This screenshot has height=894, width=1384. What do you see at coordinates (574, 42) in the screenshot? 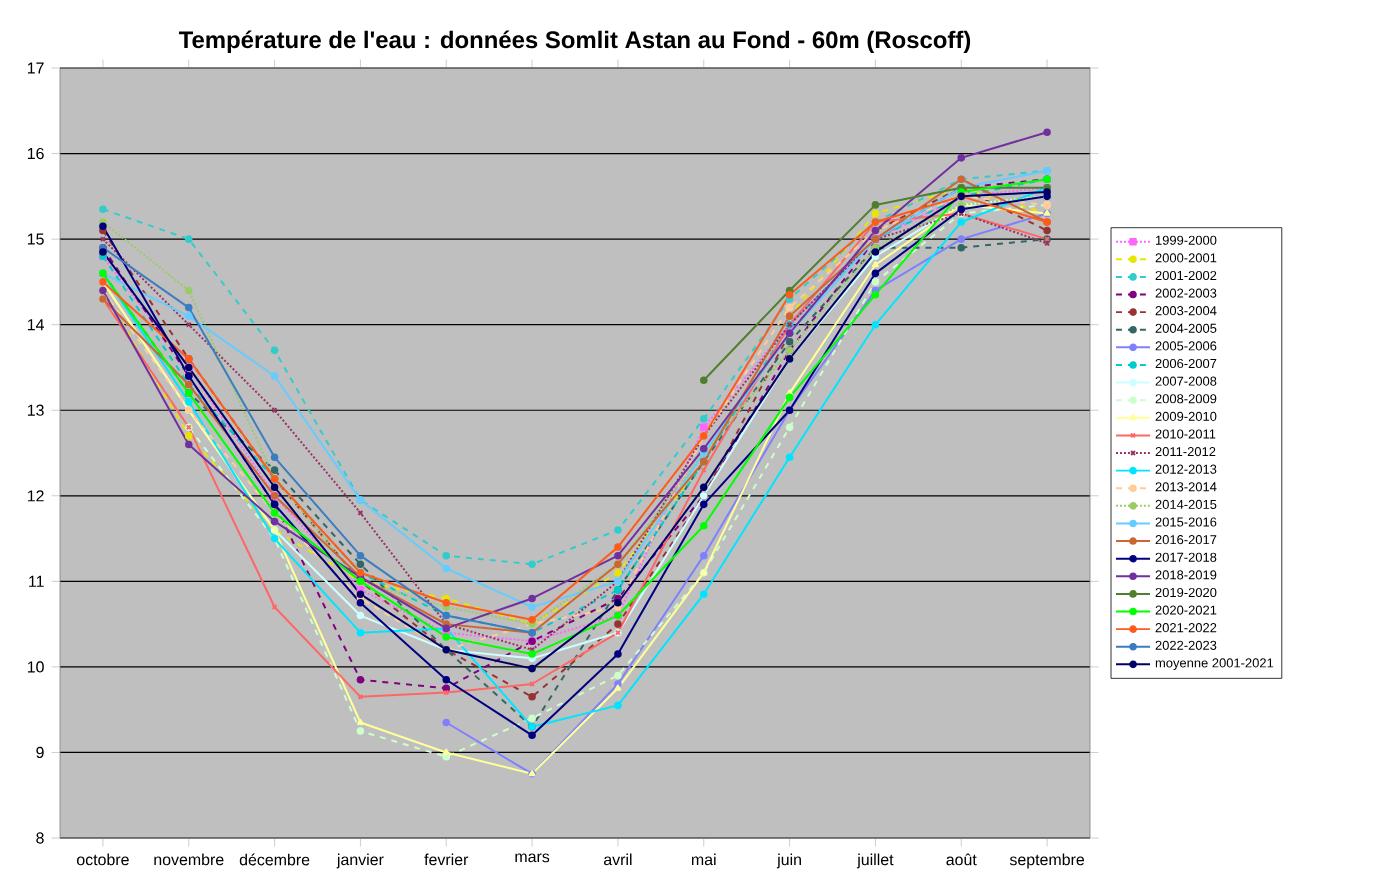
I see `chart-title: Température de l'eau : données Somlit Astan au Fond - 60m (Roscoff)` at bounding box center [574, 42].